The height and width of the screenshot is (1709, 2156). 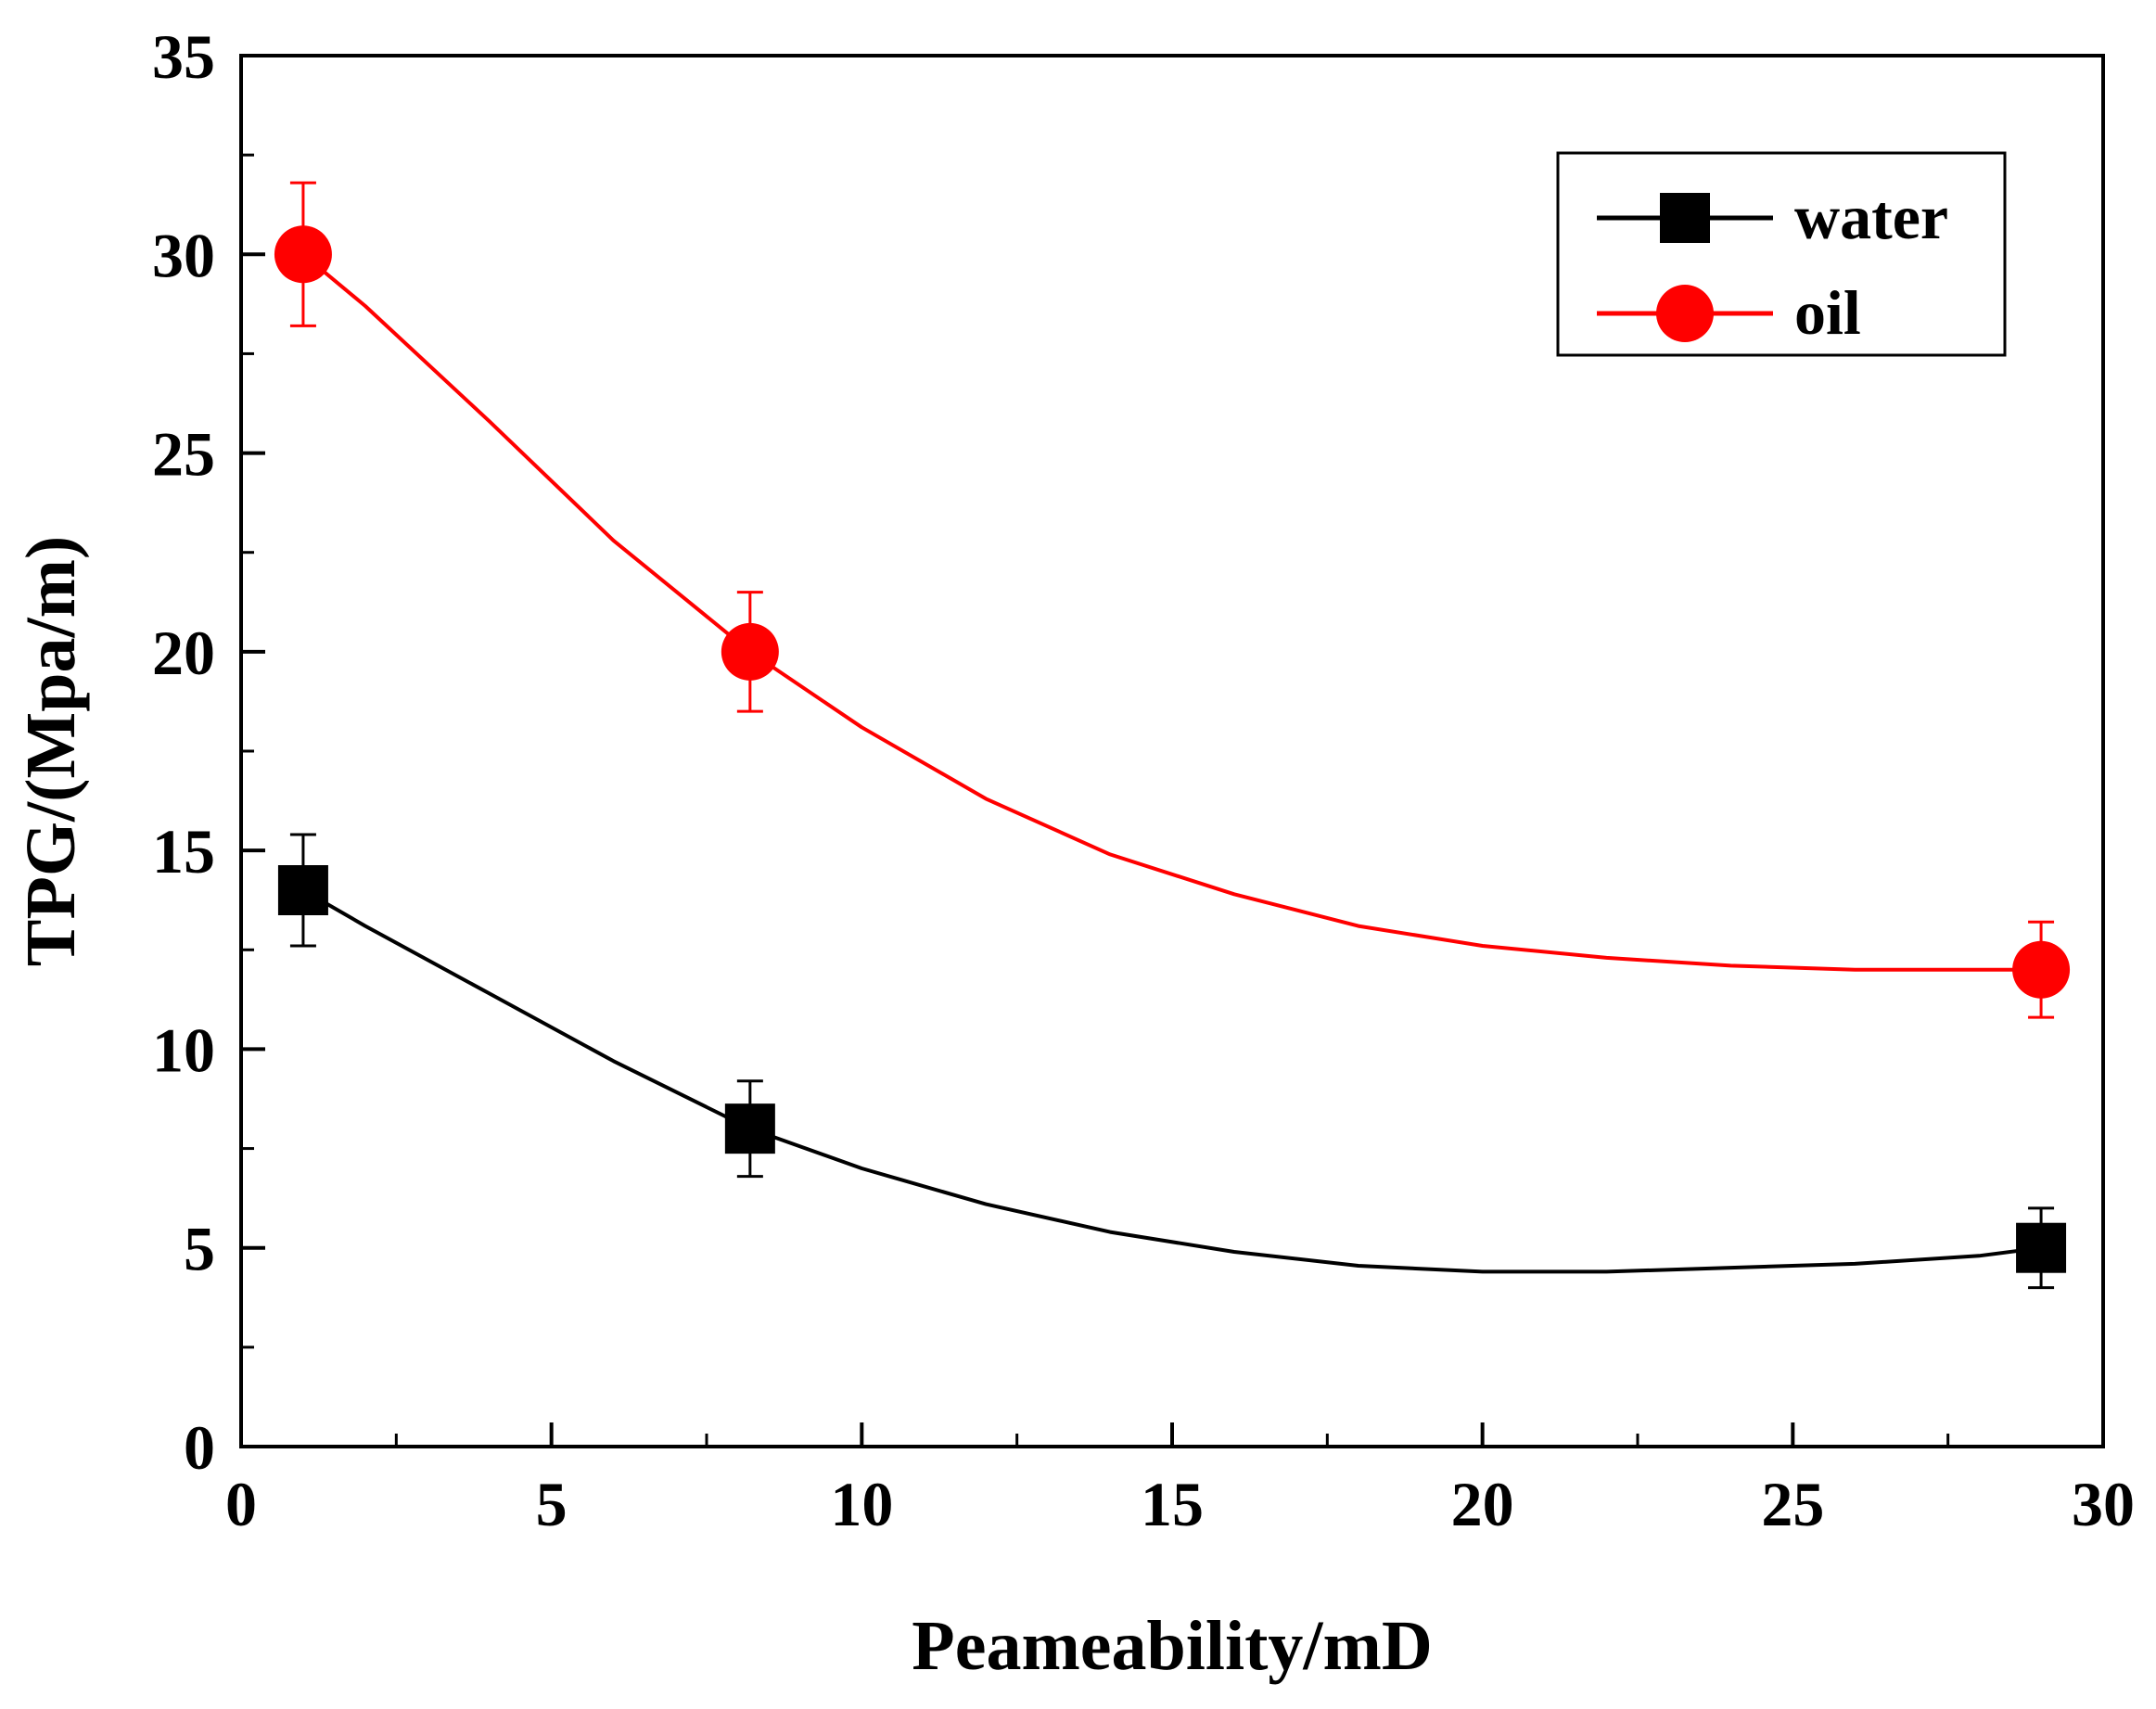 What do you see at coordinates (1483, 1504) in the screenshot?
I see `x-tick-label: 20` at bounding box center [1483, 1504].